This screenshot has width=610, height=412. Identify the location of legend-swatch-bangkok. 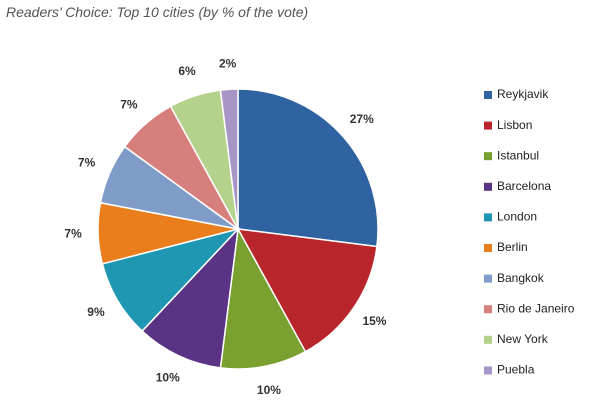
(488, 278).